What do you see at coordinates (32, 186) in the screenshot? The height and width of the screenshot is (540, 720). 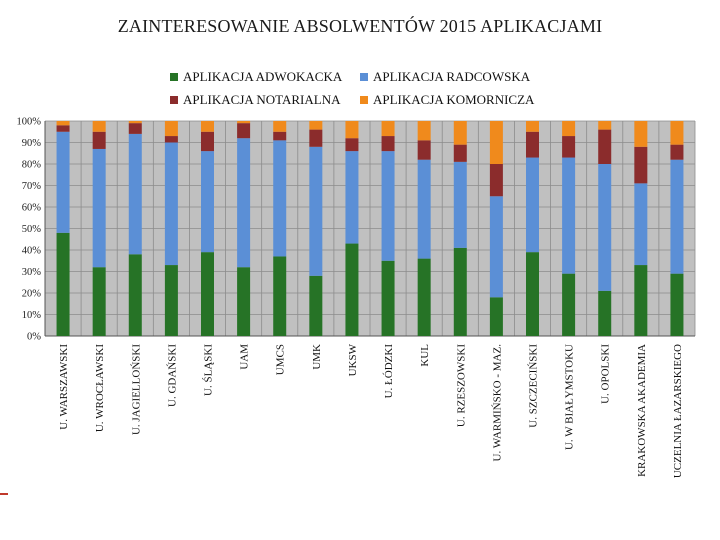 I see `y-tick-label: 70%` at bounding box center [32, 186].